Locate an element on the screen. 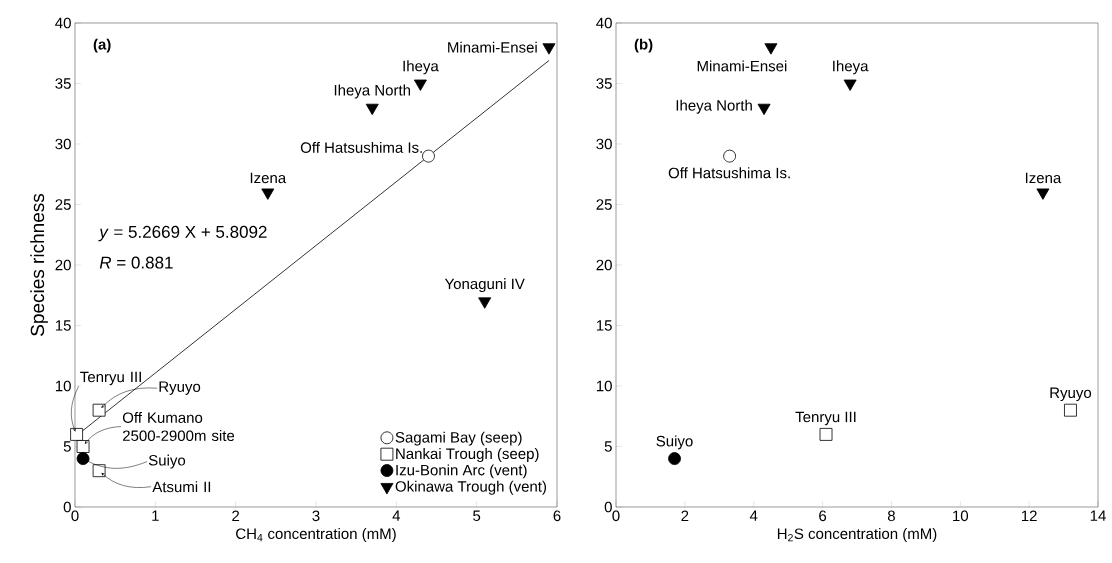 The width and height of the screenshot is (1112, 563). legend-label: Sagami Bay (seep) is located at coordinates (458, 438).